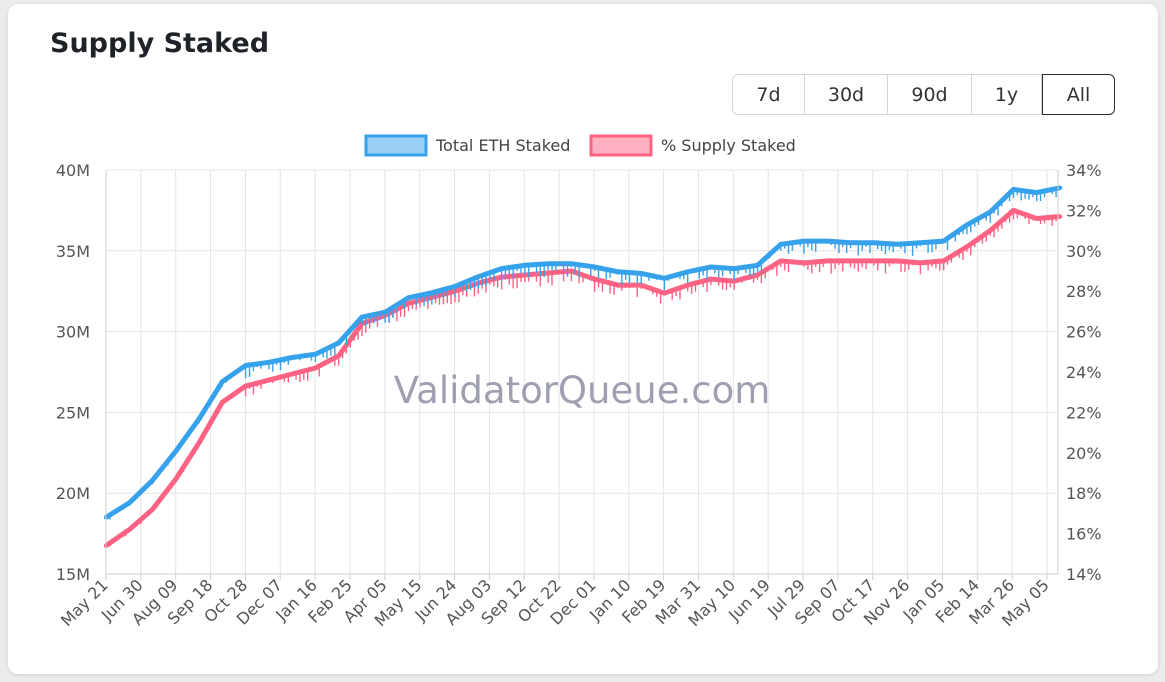 This screenshot has width=1165, height=682. What do you see at coordinates (768, 94) in the screenshot?
I see `range-button-7d: 7d` at bounding box center [768, 94].